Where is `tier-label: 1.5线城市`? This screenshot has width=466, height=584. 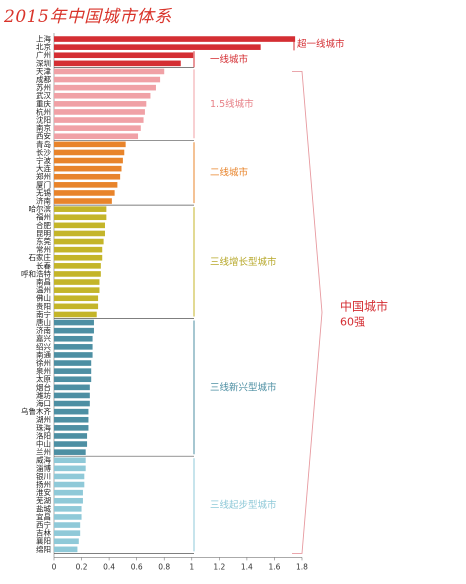 tier-label: 1.5线城市 is located at coordinates (232, 104).